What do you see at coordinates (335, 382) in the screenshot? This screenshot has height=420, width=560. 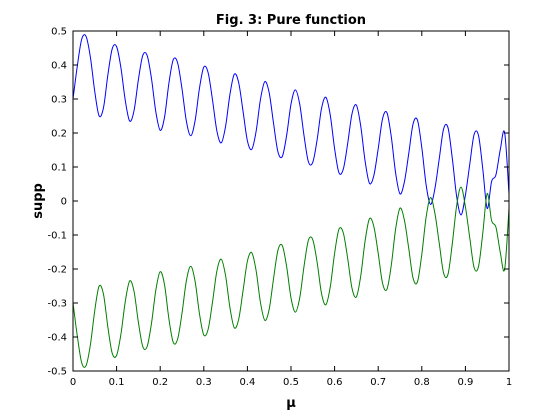 I see `x-tick-label: 0.6` at bounding box center [335, 382].